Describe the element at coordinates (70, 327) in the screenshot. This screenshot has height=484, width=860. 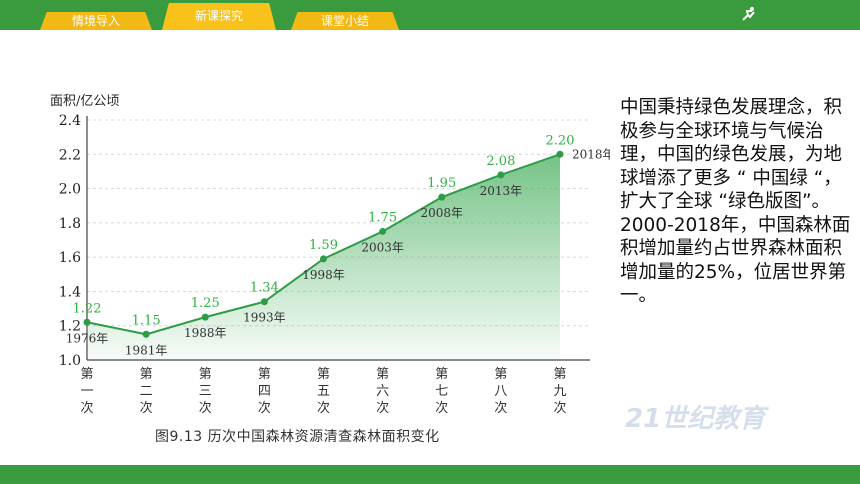
I see `y-tick-label: 1.2` at that location.